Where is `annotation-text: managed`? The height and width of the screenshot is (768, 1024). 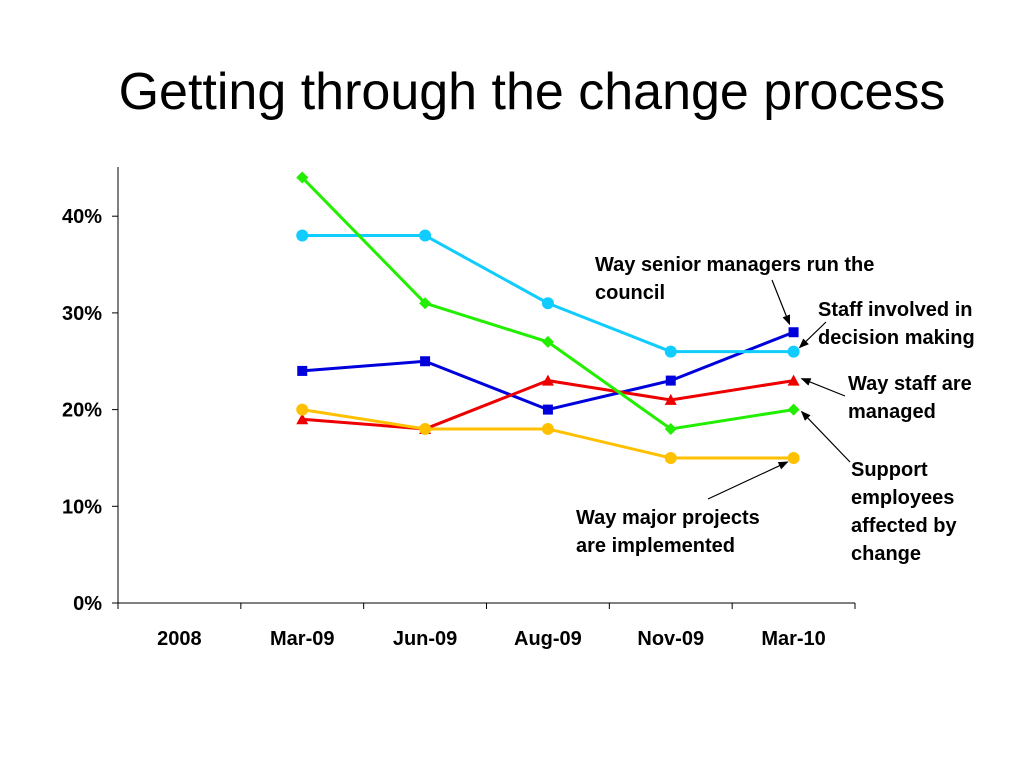
annotation-text: managed is located at coordinates (892, 412).